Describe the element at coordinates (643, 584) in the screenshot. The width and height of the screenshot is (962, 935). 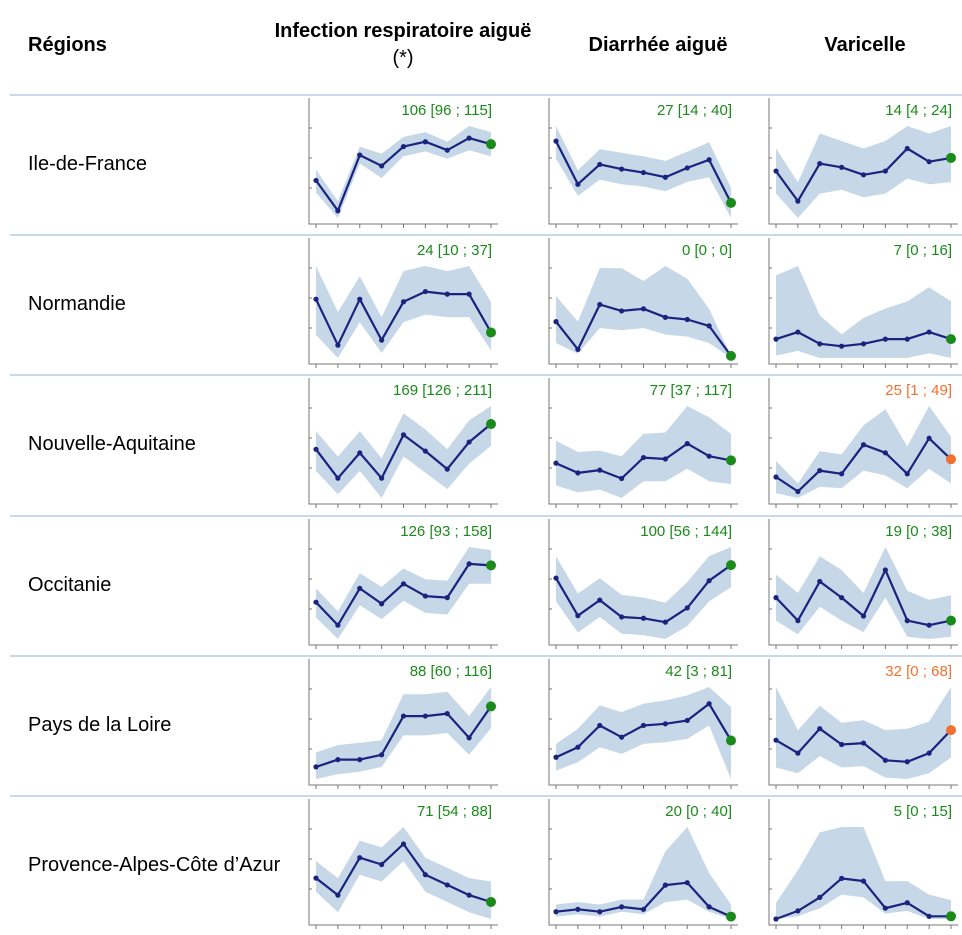
I see `sparkline-panel: 100 [56 ; 144]` at that location.